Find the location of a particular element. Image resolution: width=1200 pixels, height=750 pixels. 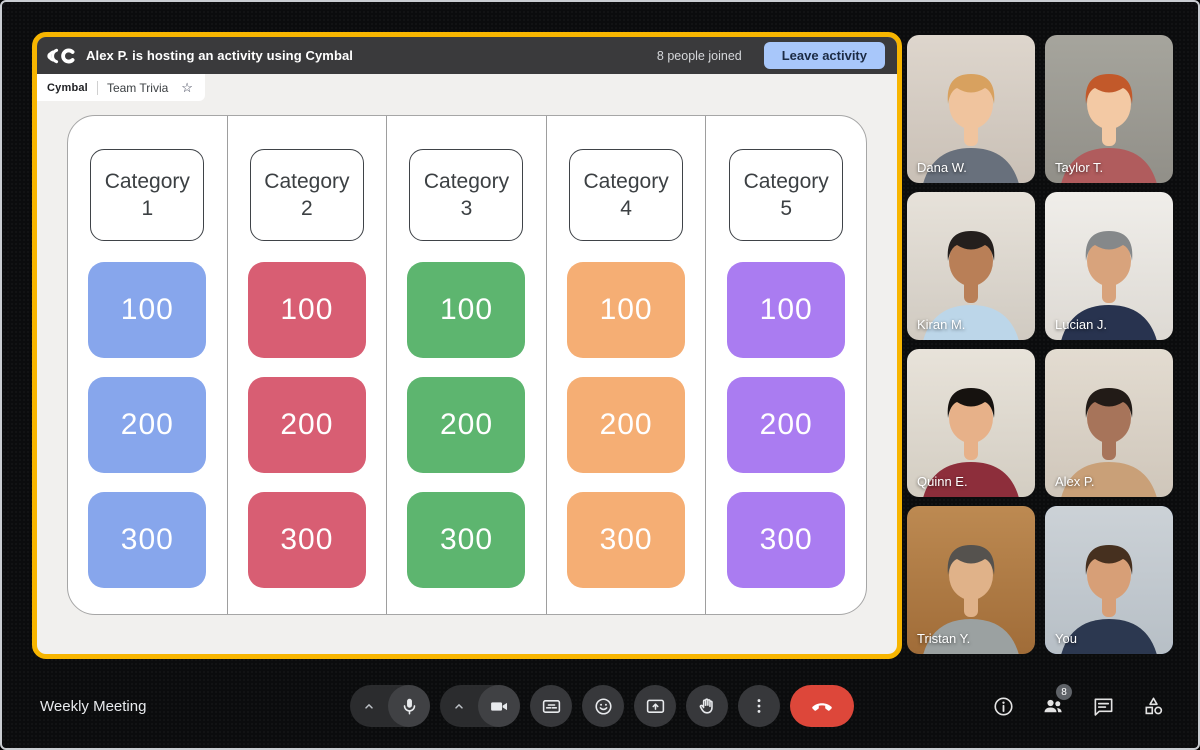

video-tile-alex-p: Alex P. is located at coordinates (1109, 423).